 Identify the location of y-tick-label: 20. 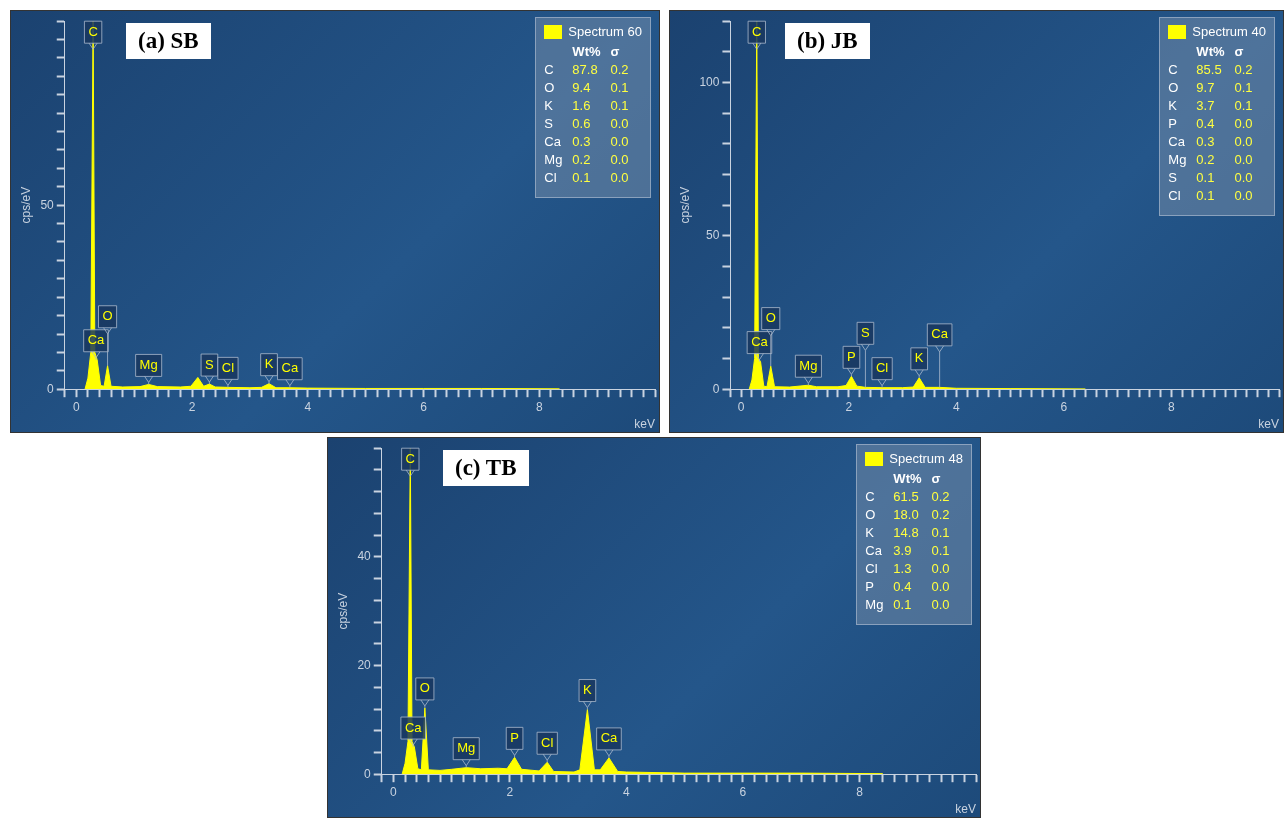
(364, 664).